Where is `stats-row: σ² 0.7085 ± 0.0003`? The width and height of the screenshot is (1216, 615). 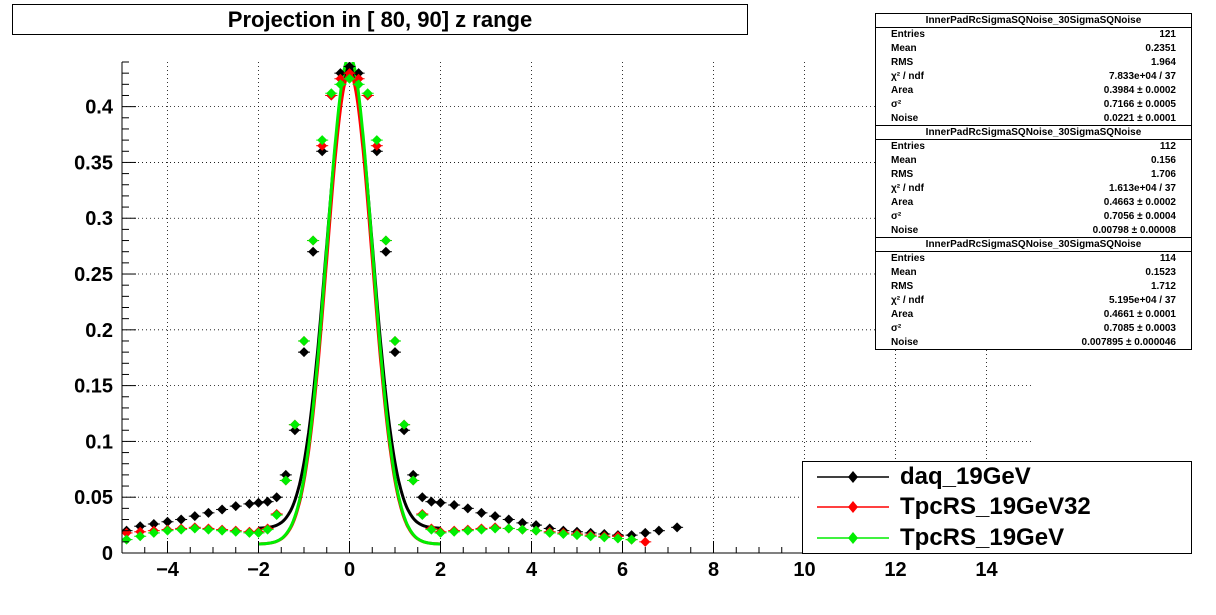 stats-row: σ² 0.7085 ± 0.0003 is located at coordinates (1033, 329).